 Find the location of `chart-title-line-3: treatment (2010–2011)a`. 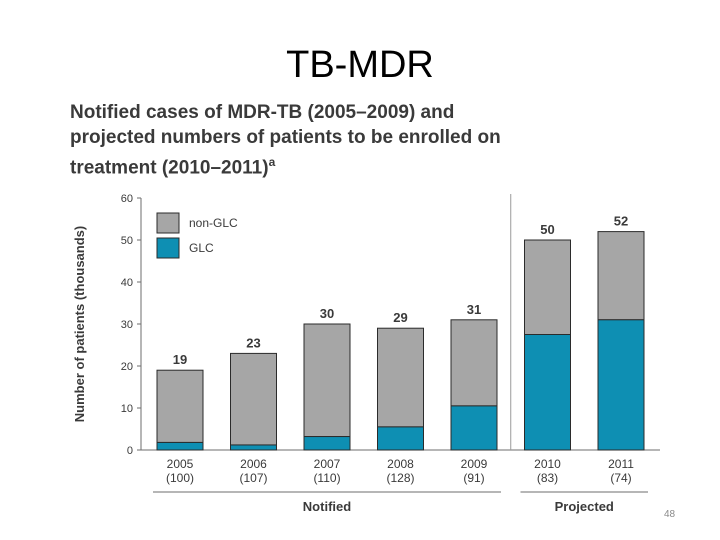

chart-title-line-3: treatment (2010–2011)a is located at coordinates (320, 165).